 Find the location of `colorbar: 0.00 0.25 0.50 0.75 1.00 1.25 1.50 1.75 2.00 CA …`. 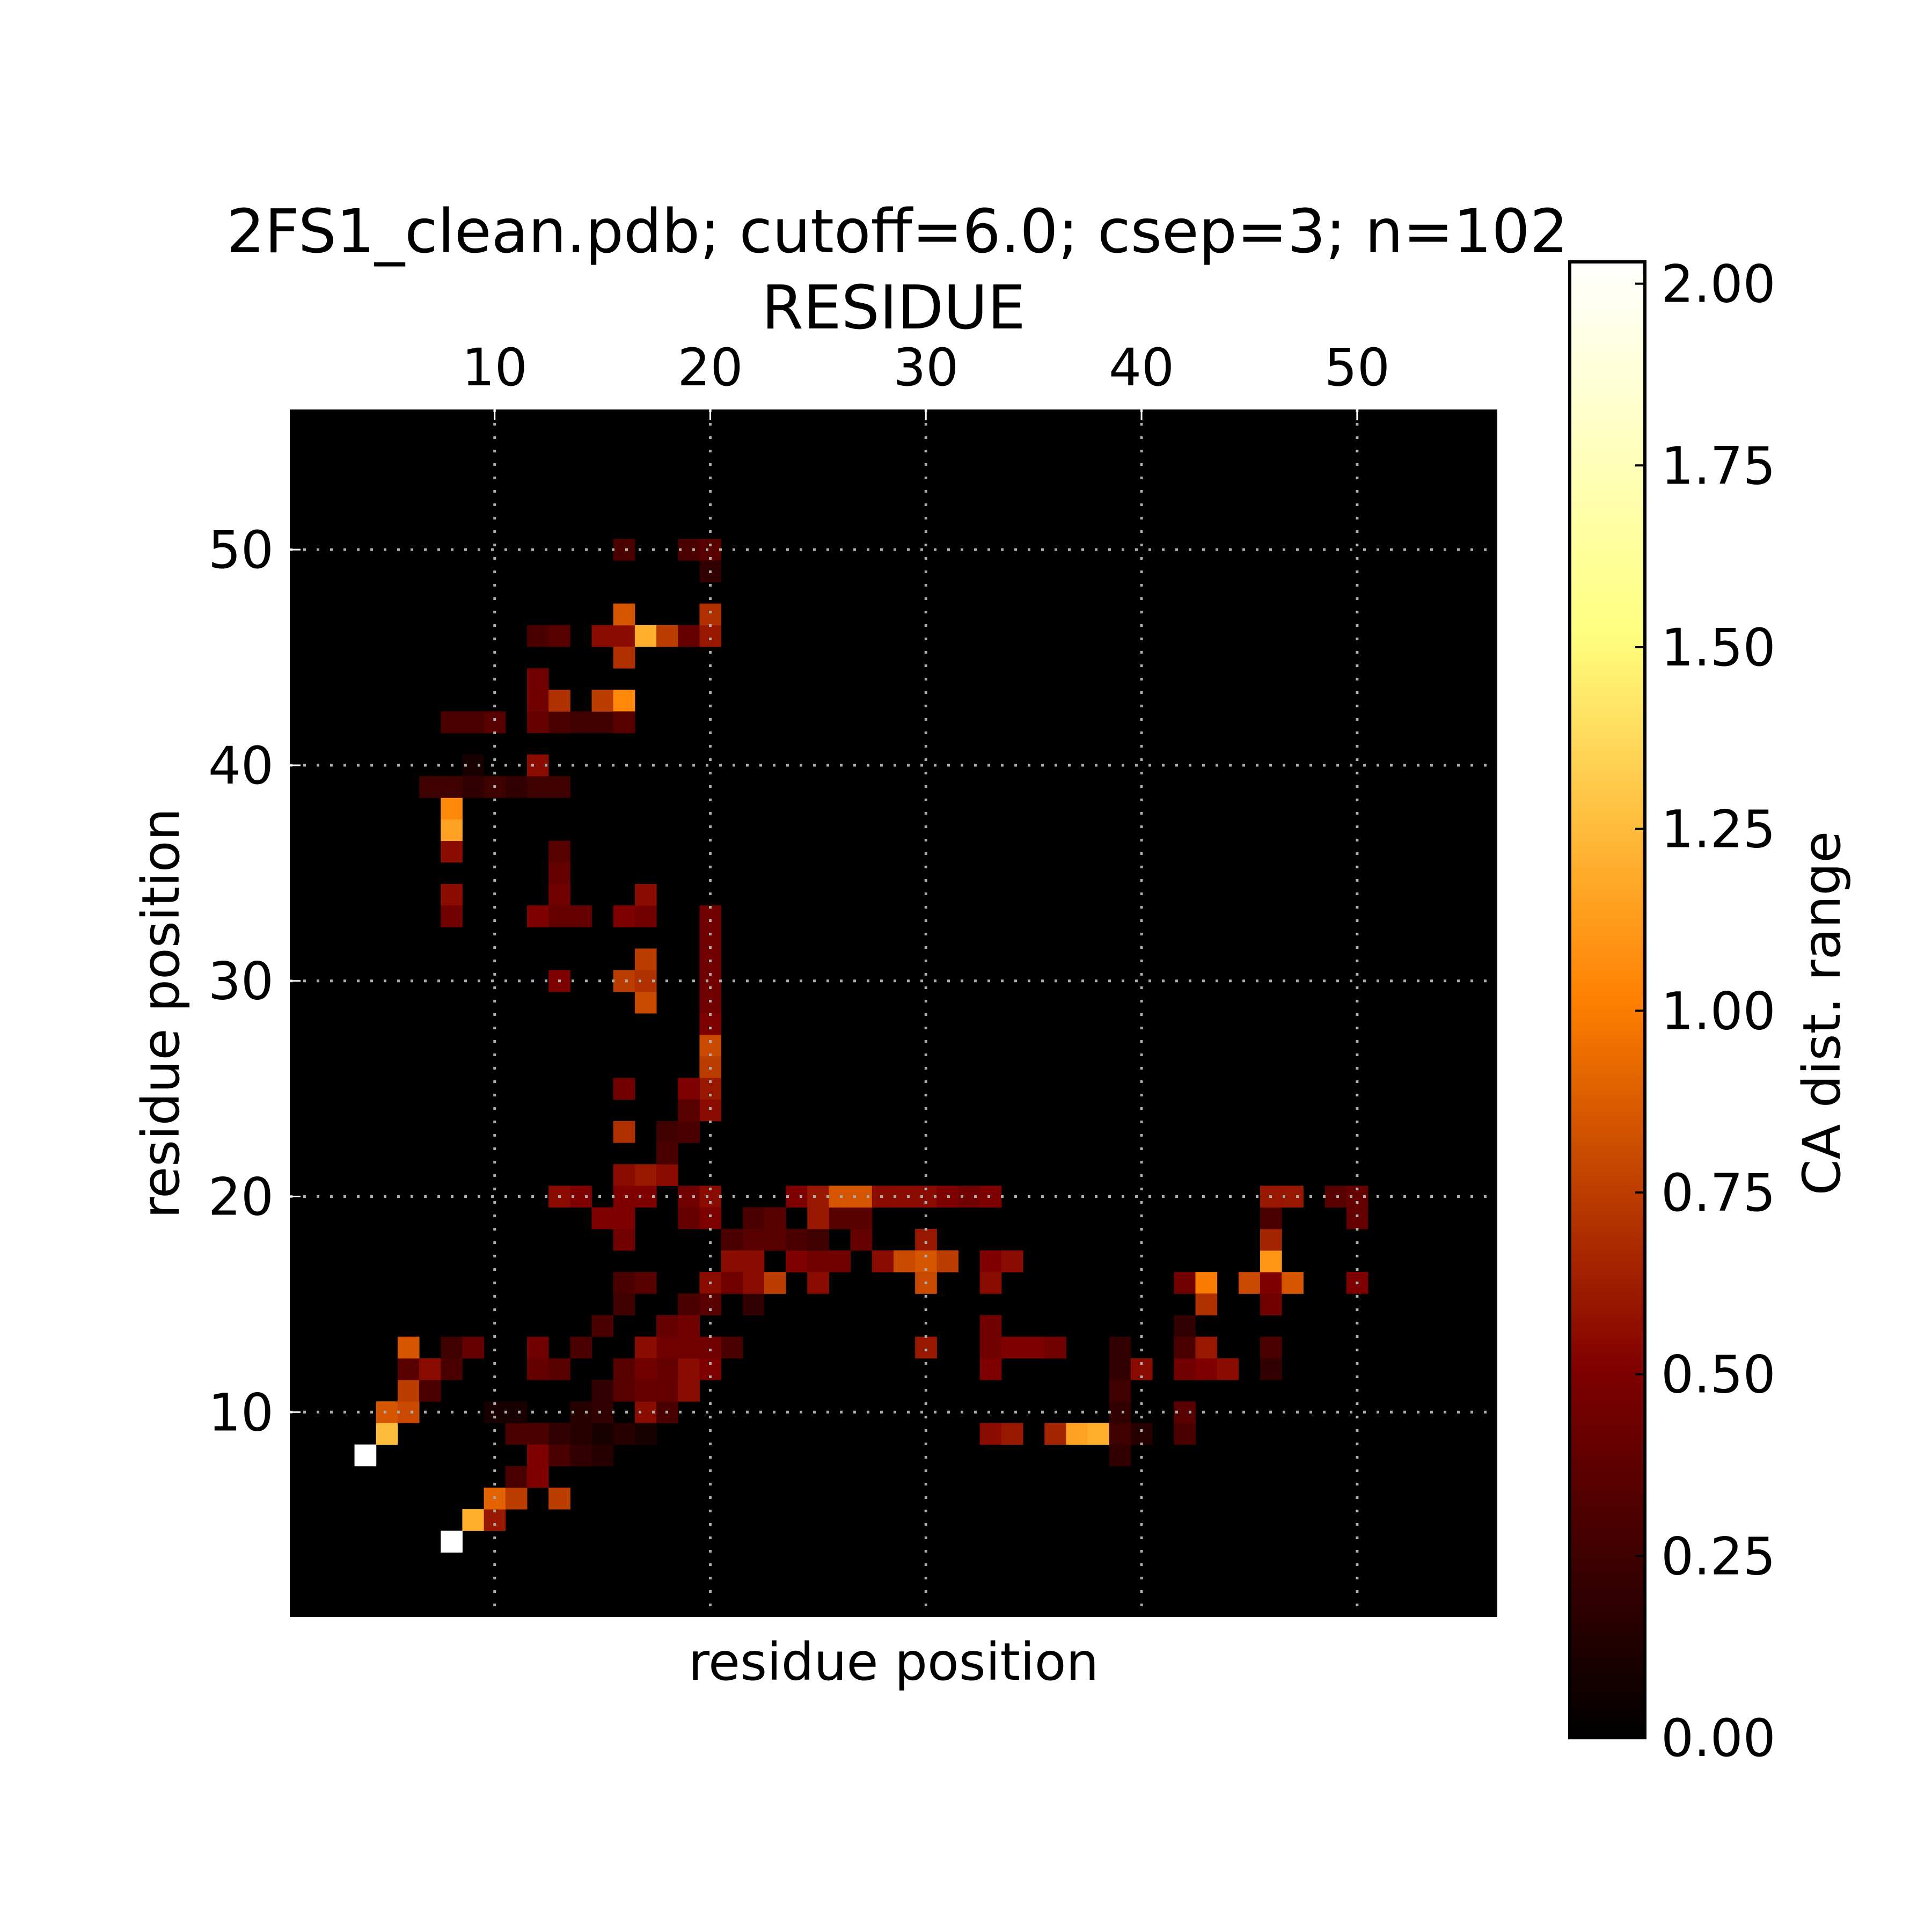

colorbar: 0.00 0.25 0.50 0.75 1.00 1.25 1.50 1.75 2.00 CA … is located at coordinates (1710, 1011).